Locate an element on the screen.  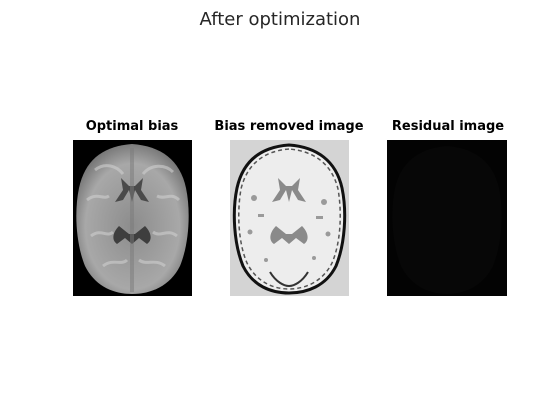
optimal-bias-image is located at coordinates (132, 218).